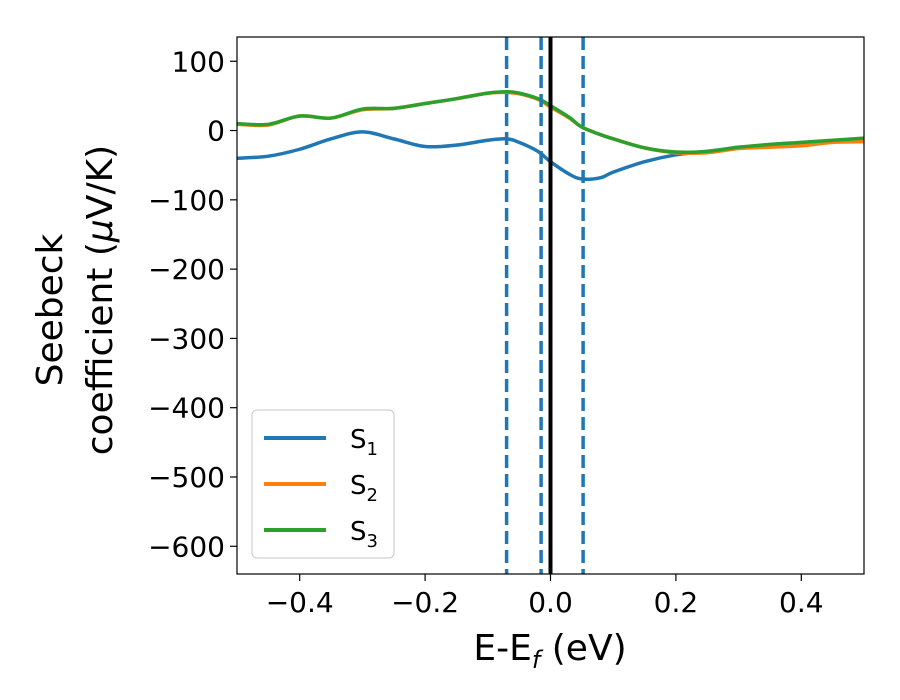 This screenshot has width=900, height=700. What do you see at coordinates (364, 442) in the screenshot?
I see `legend-label-s1: S1` at bounding box center [364, 442].